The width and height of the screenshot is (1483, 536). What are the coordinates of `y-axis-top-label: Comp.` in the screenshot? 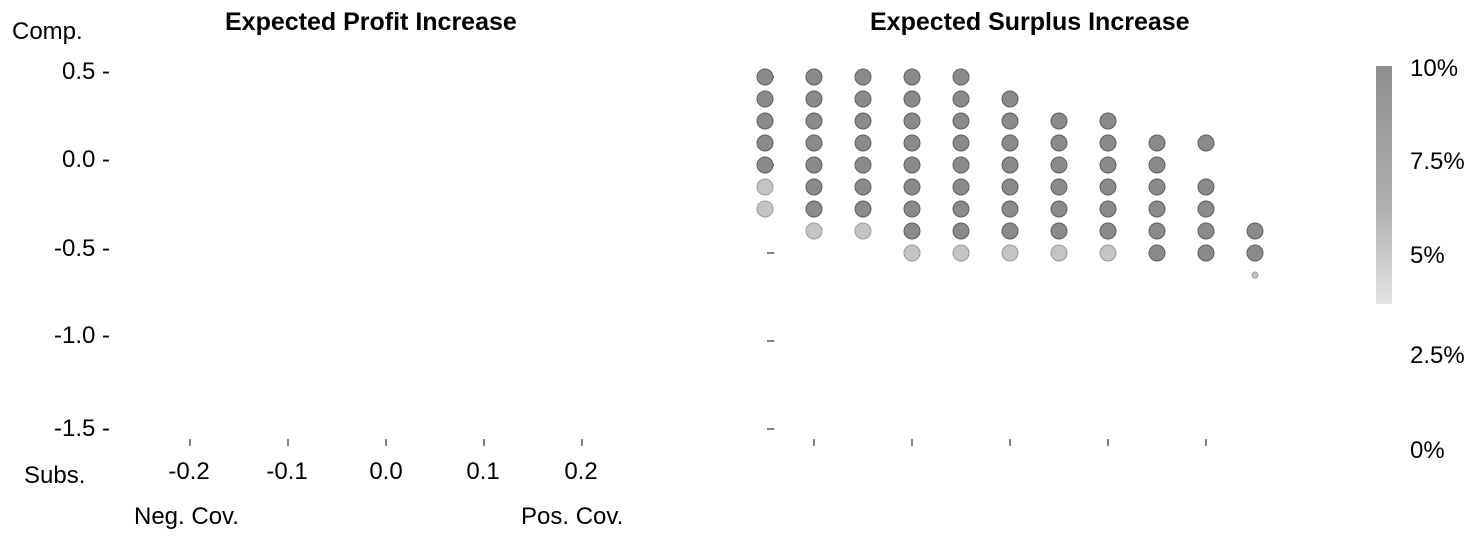 It's located at (47, 31).